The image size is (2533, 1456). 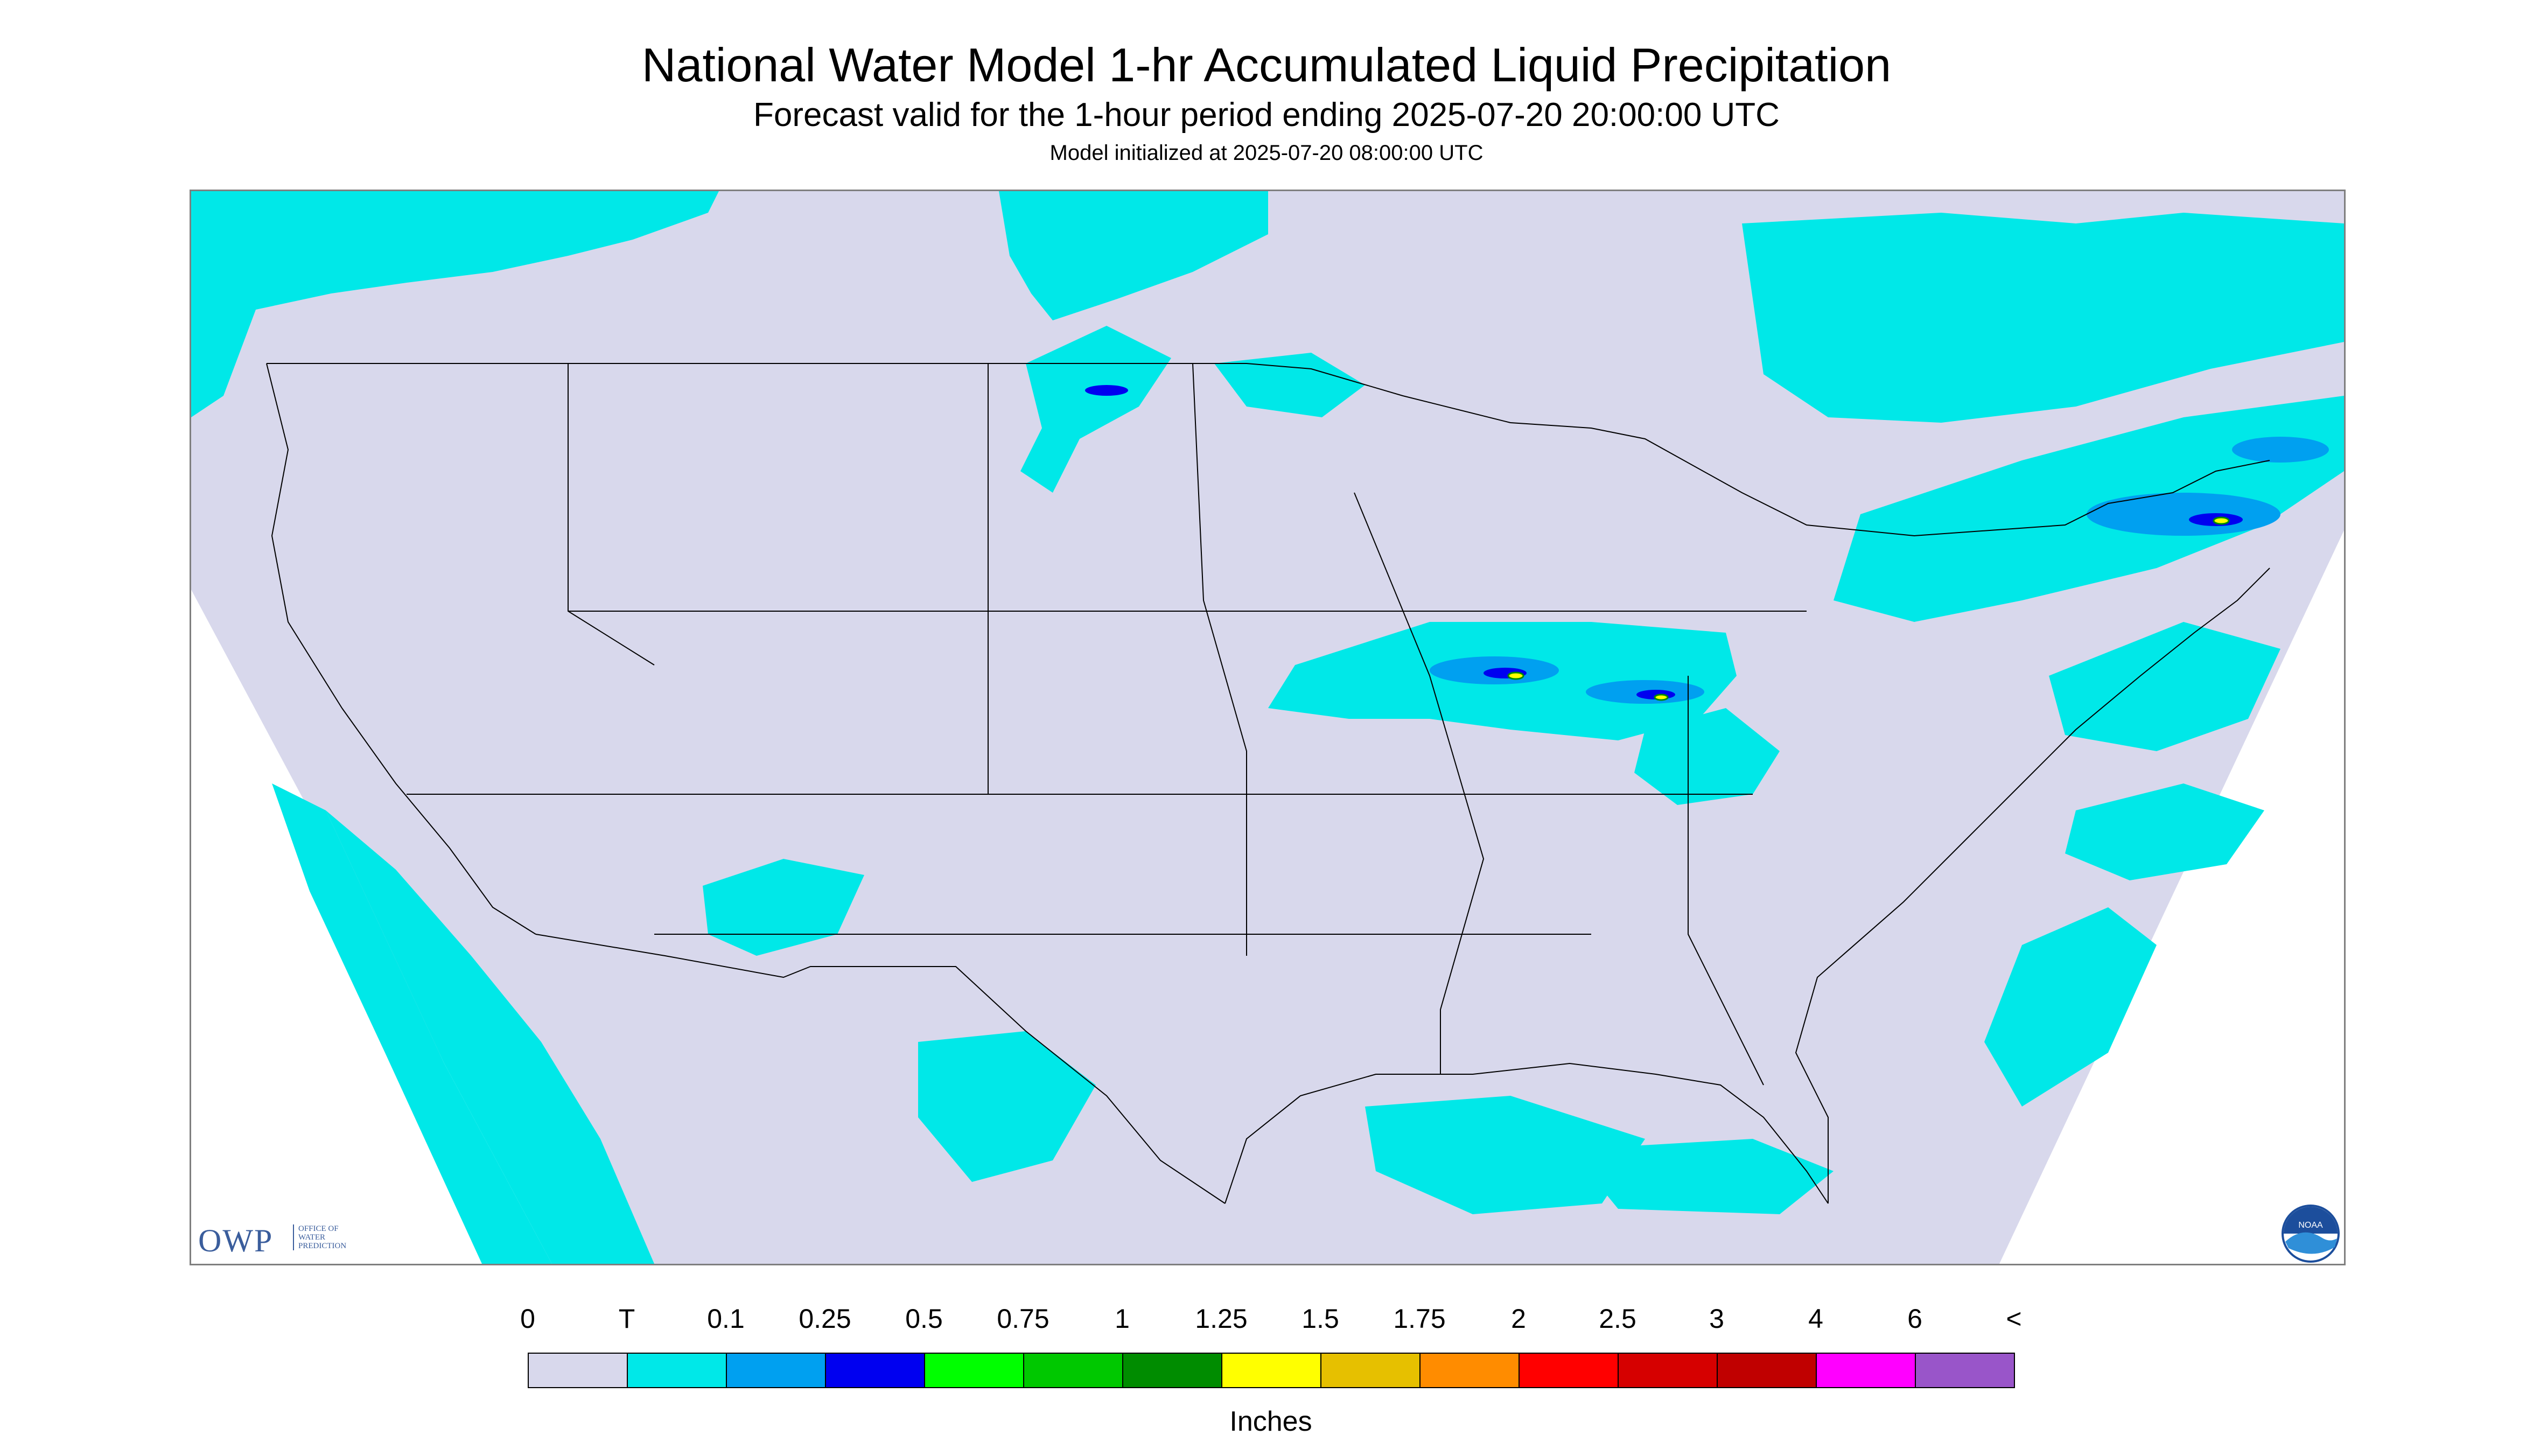 What do you see at coordinates (1915, 1319) in the screenshot?
I see `legend-tick-label: 6` at bounding box center [1915, 1319].